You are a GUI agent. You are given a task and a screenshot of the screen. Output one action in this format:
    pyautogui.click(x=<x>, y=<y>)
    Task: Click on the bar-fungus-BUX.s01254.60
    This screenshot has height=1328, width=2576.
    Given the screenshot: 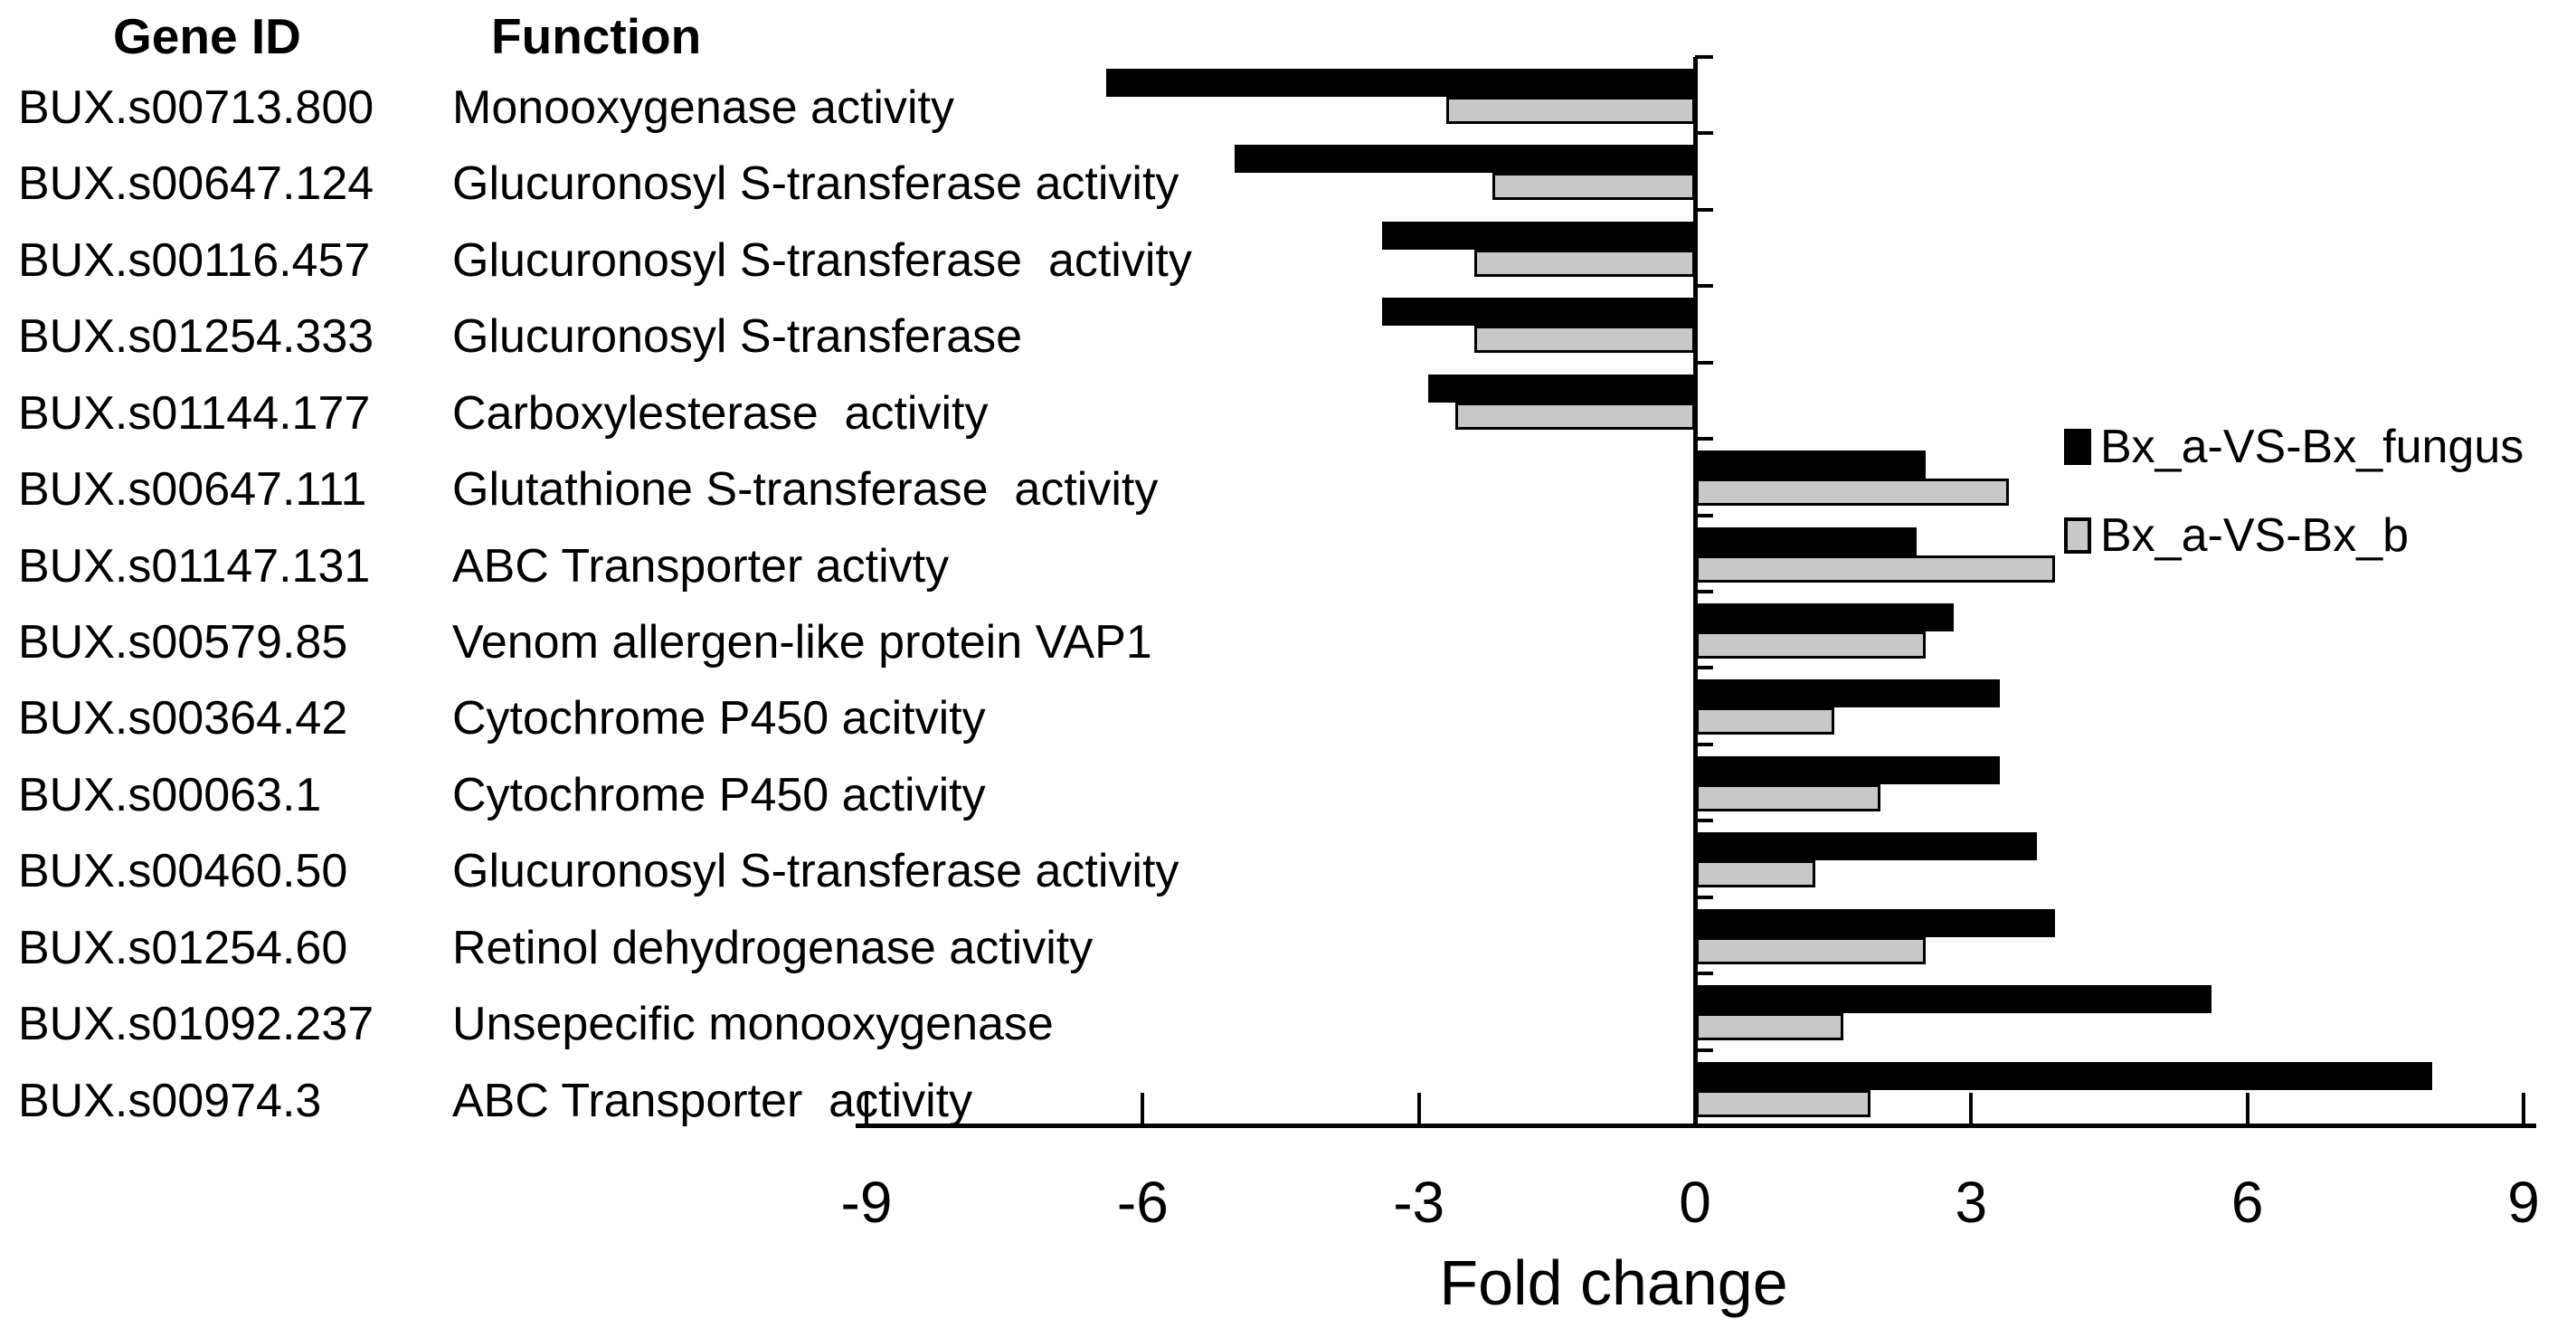 What is the action you would take?
    pyautogui.click(x=1875, y=922)
    